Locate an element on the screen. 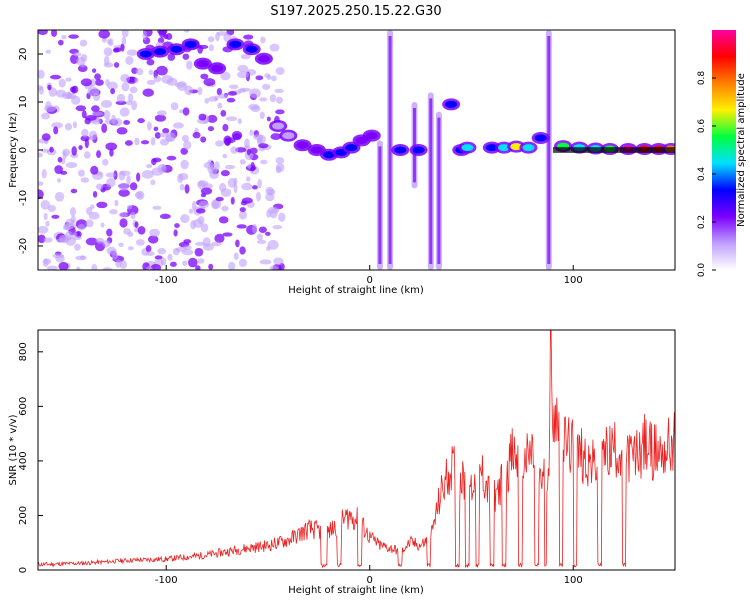  colorbar-tick-label: 0.8 is located at coordinates (702, 78).